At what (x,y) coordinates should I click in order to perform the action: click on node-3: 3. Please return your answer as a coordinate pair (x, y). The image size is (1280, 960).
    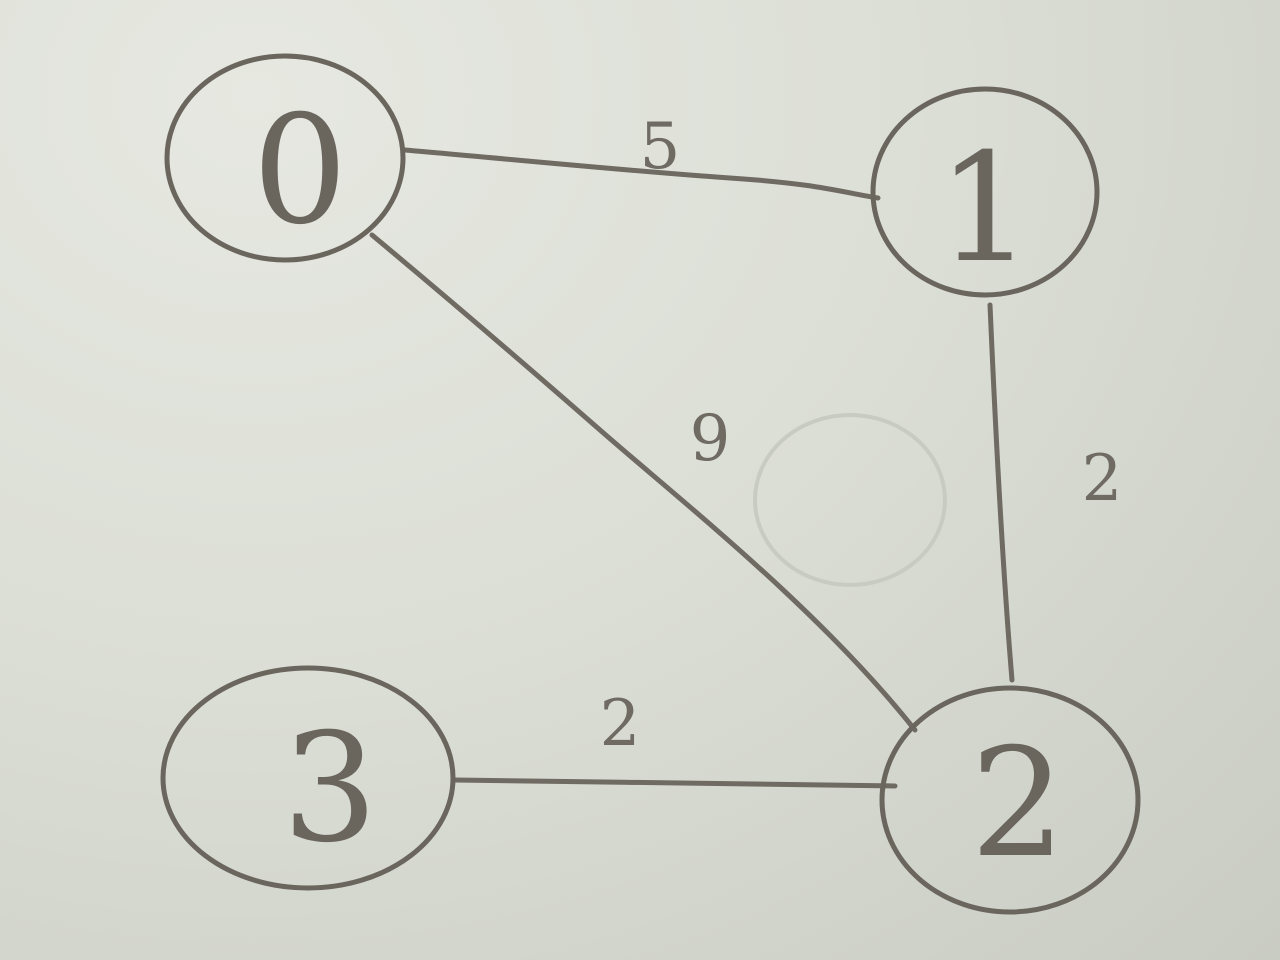
    Looking at the image, I should click on (308, 778).